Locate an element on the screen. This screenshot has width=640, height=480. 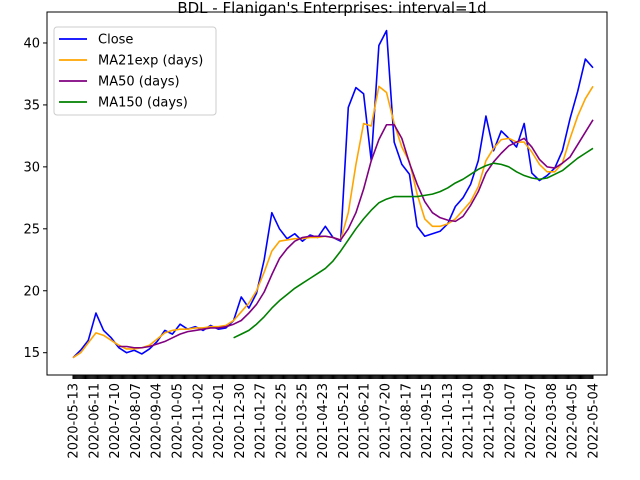
x-tick-label: 2020-11-02 is located at coordinates (198, 421).